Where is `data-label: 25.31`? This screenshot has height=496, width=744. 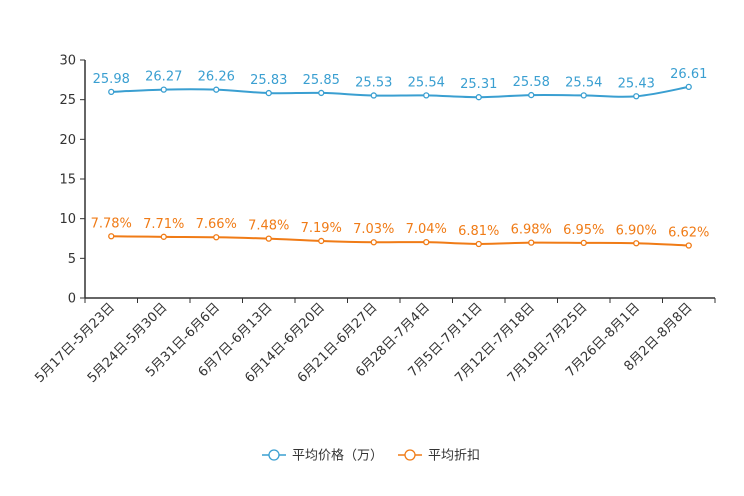
data-label: 25.31 is located at coordinates (478, 84).